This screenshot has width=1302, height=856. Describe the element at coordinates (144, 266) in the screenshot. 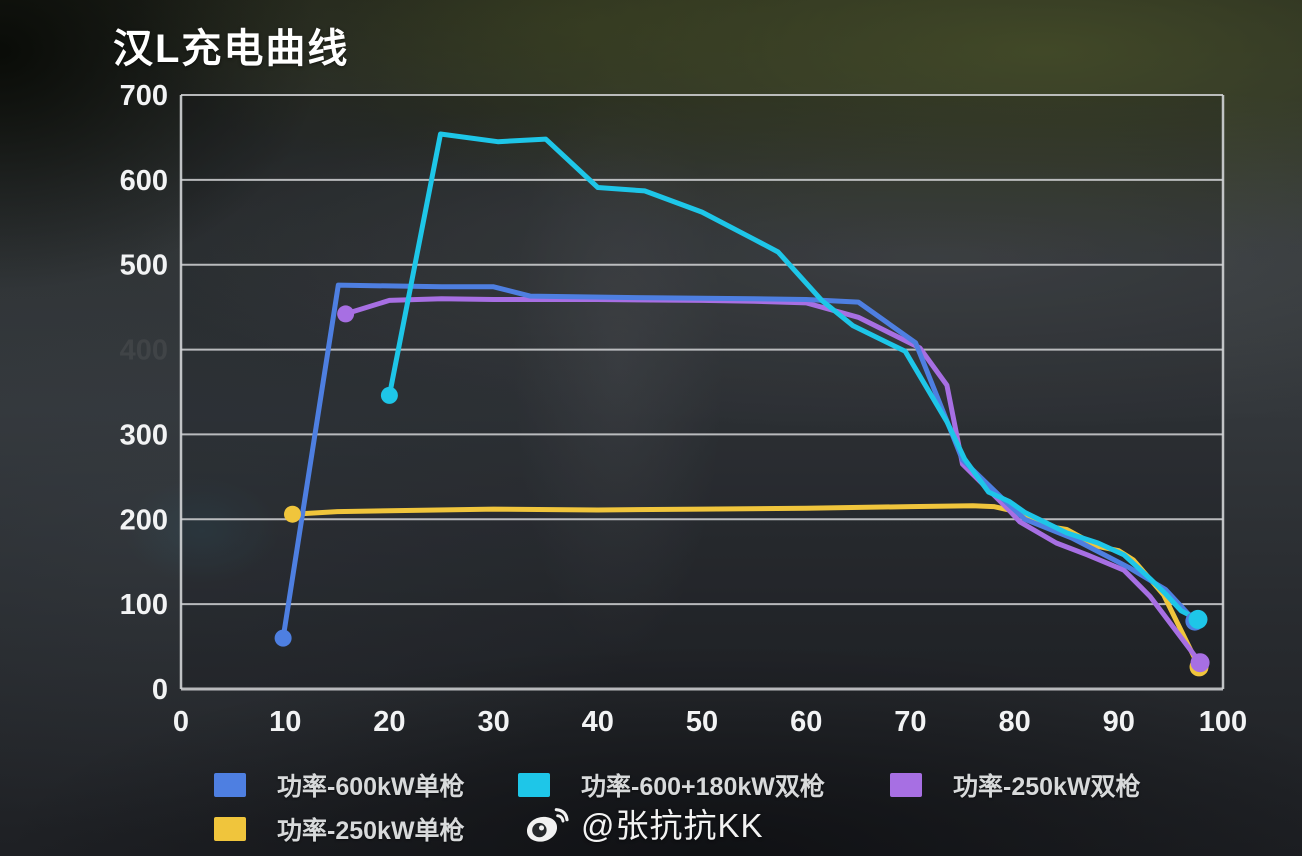

I see `y-tick-label-500: 500` at that location.